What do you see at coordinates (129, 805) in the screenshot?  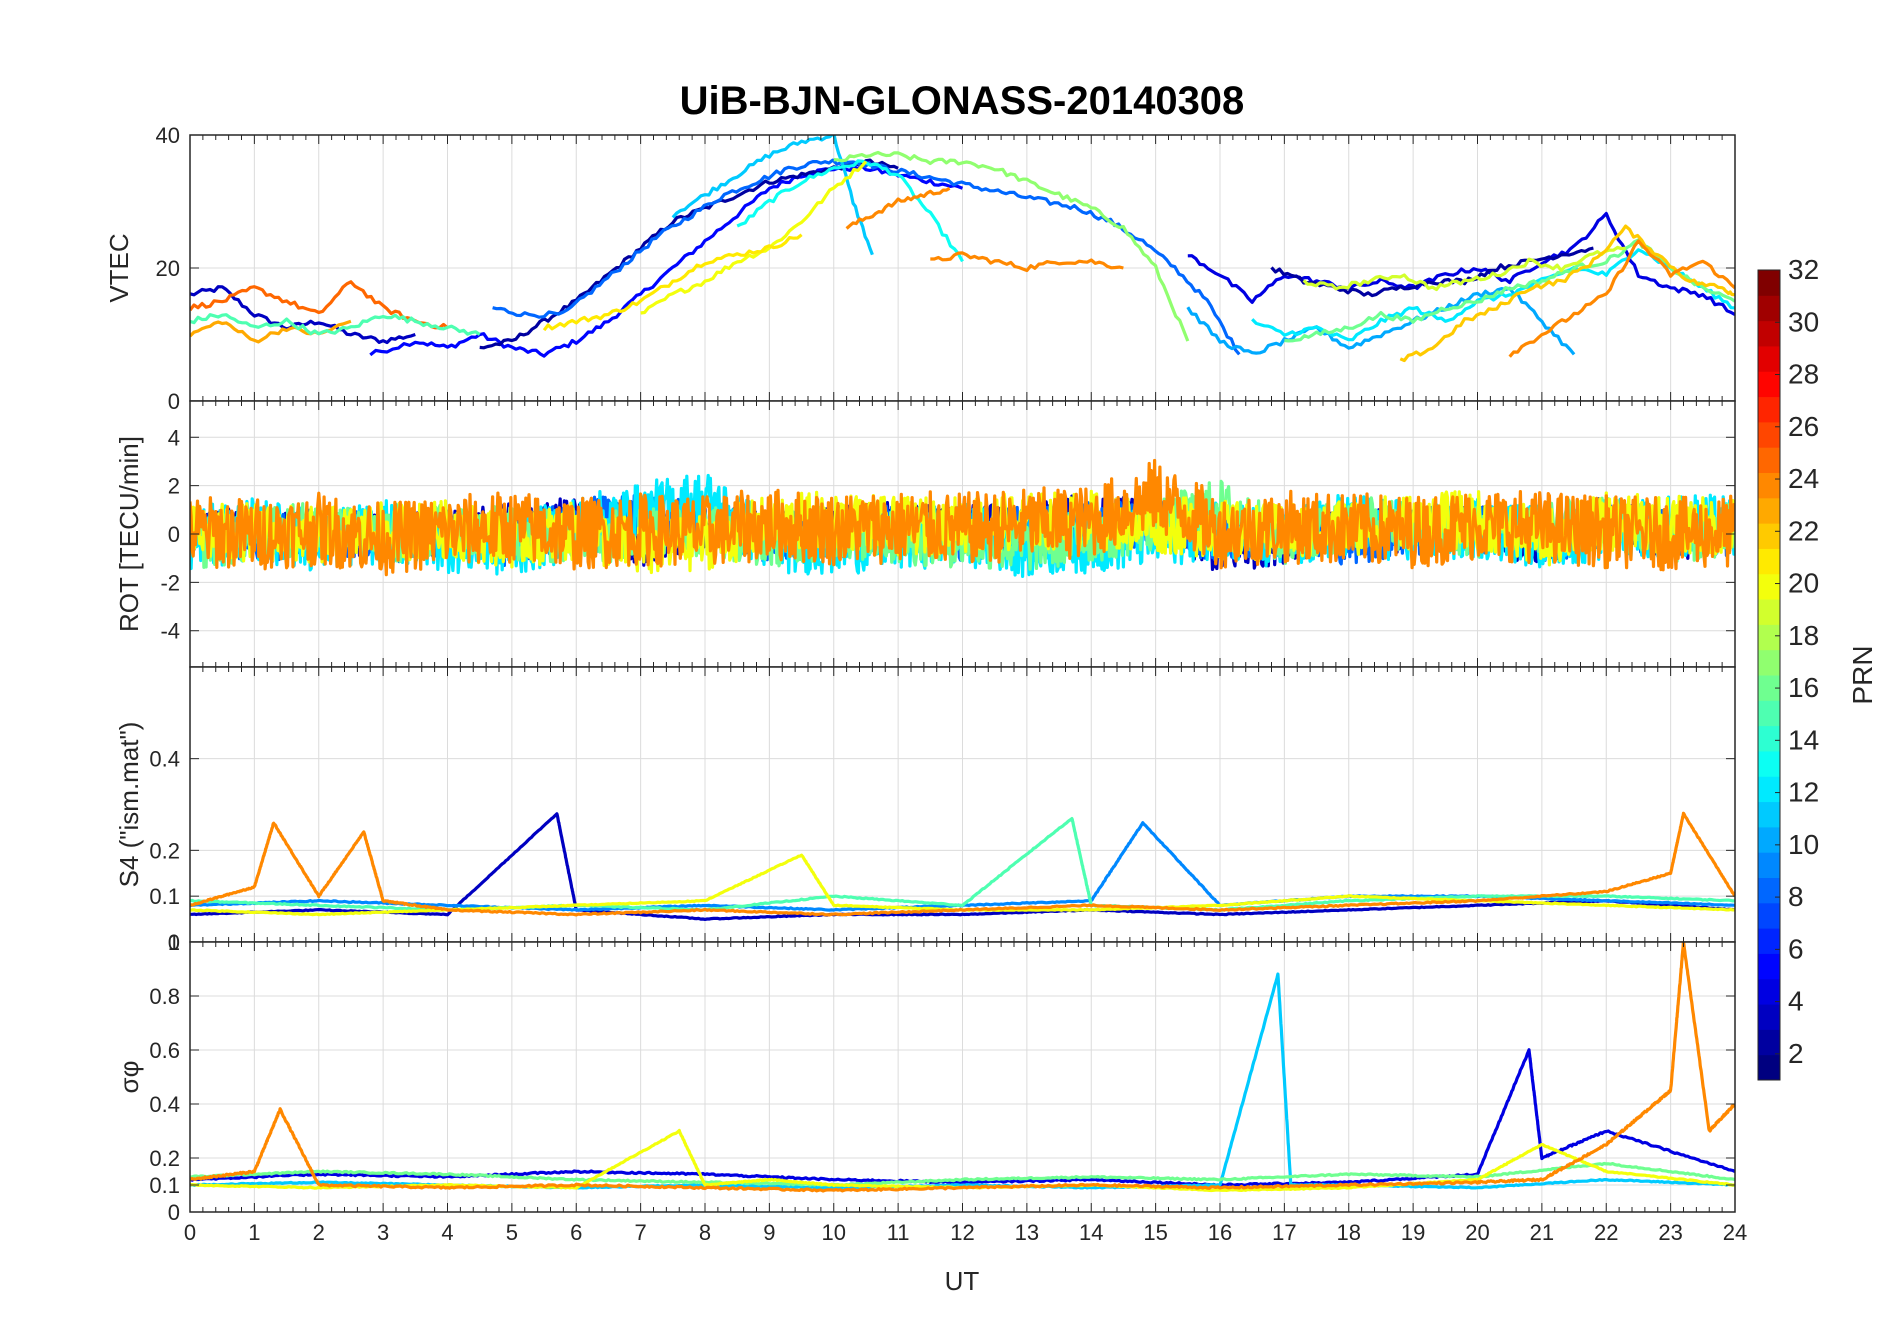 I see `y-axis-label-s4: S4 ("ism.mat")` at bounding box center [129, 805].